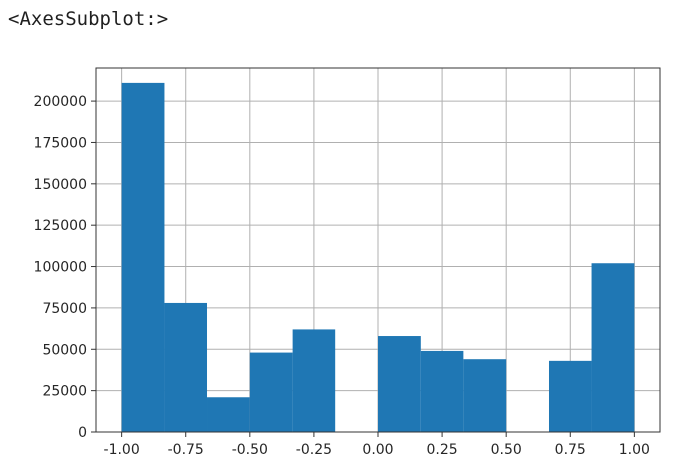  What do you see at coordinates (60, 185) in the screenshot?
I see `y-tick-label: 150000` at bounding box center [60, 185].